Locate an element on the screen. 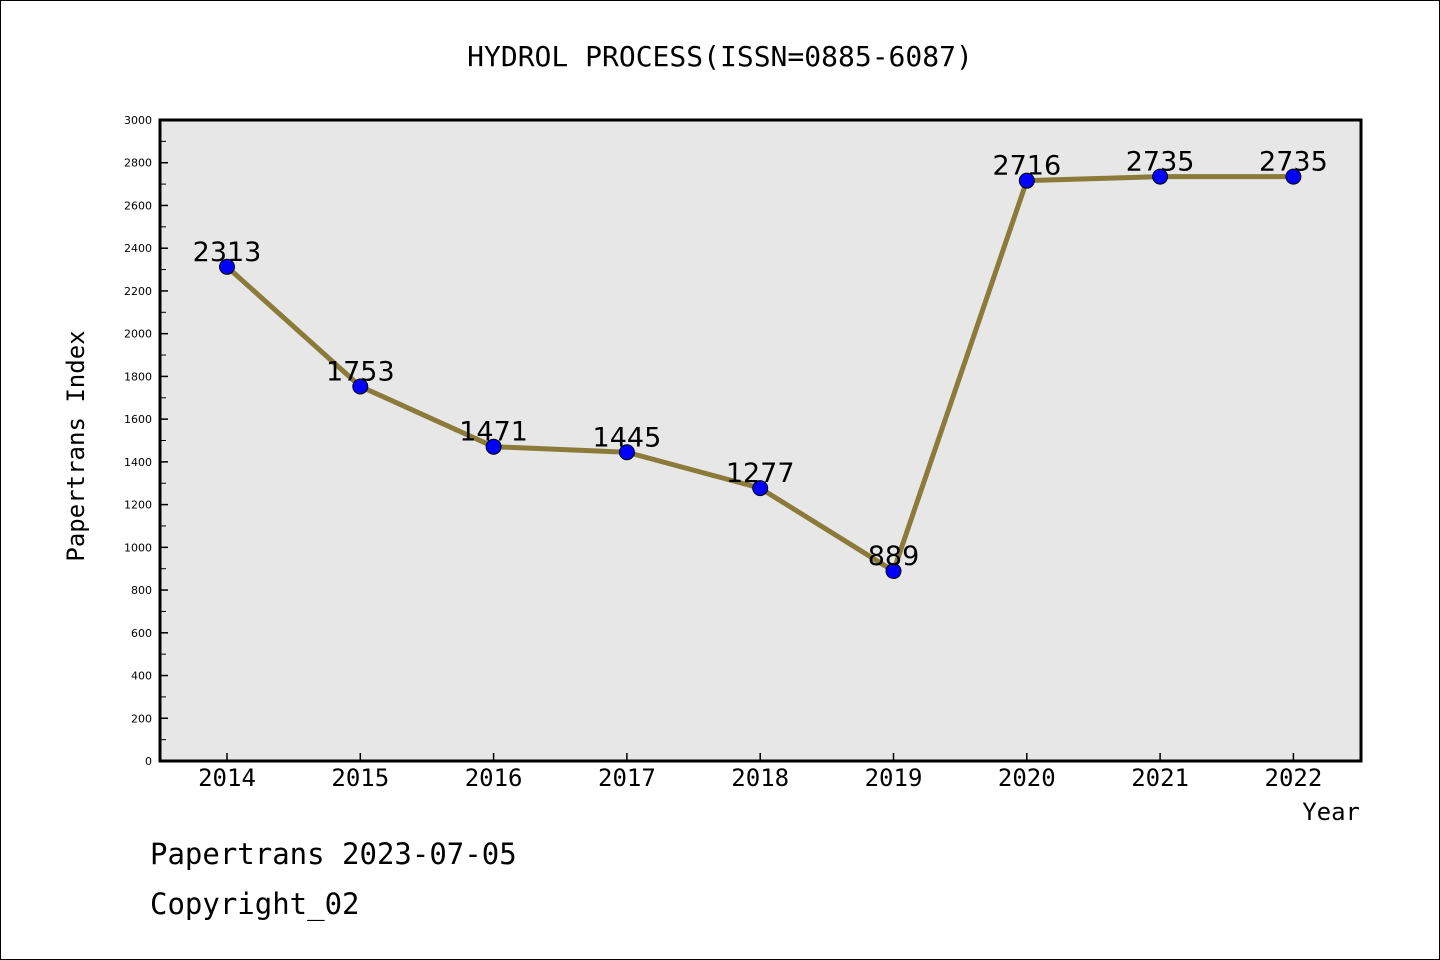 This screenshot has width=1440, height=960. x-axis: 2014 2015 2016 2017 2018 2019 2020 2021 2022 is located at coordinates (760, 772).